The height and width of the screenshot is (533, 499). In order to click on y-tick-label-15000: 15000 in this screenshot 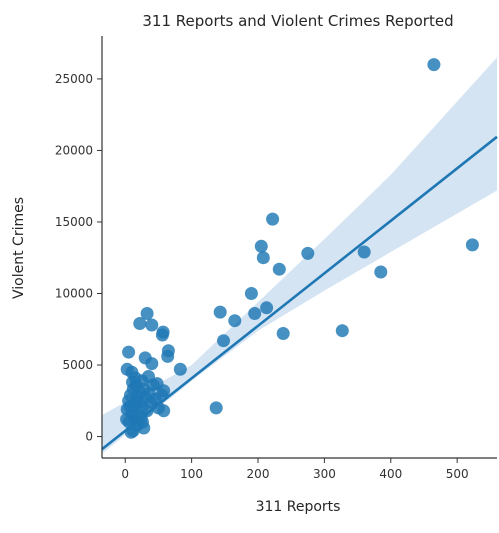, I will do `click(74, 222)`.